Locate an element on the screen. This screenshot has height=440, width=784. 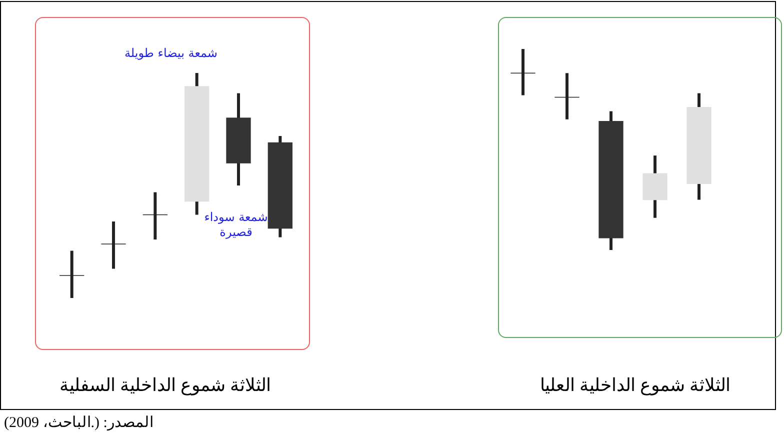
text: الثلاثة شموع الداخلية السفلية is located at coordinates (165, 385).